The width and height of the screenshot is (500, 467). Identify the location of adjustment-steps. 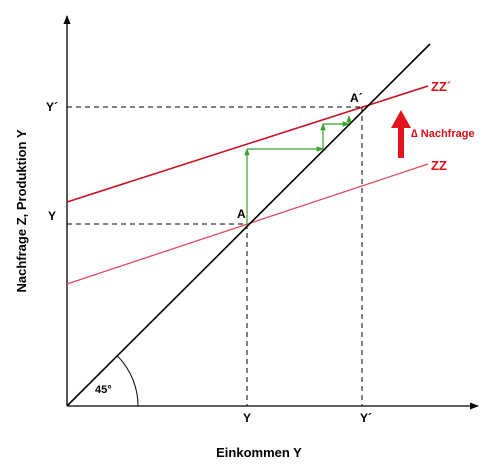
(298, 169).